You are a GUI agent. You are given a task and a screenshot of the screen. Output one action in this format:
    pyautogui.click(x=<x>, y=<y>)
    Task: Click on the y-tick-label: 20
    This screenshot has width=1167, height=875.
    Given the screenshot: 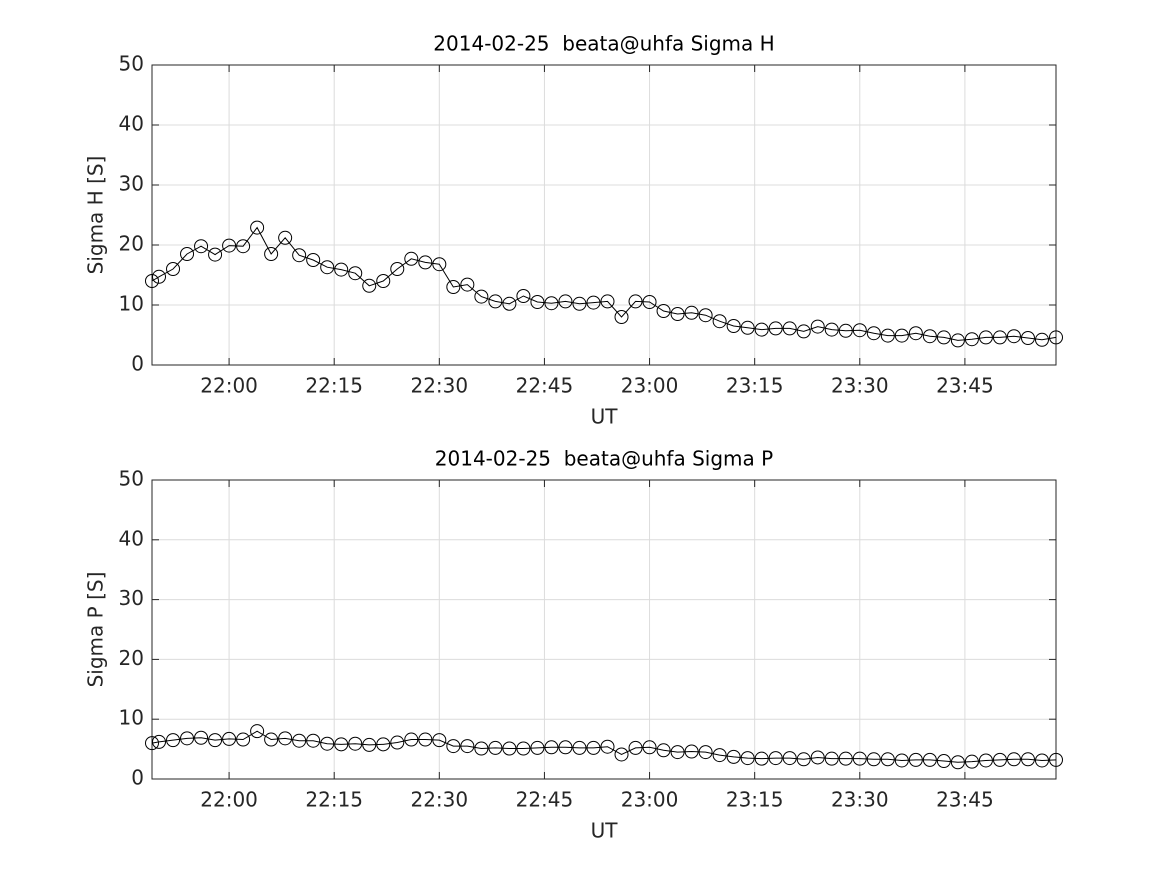 What is the action you would take?
    pyautogui.click(x=131, y=244)
    